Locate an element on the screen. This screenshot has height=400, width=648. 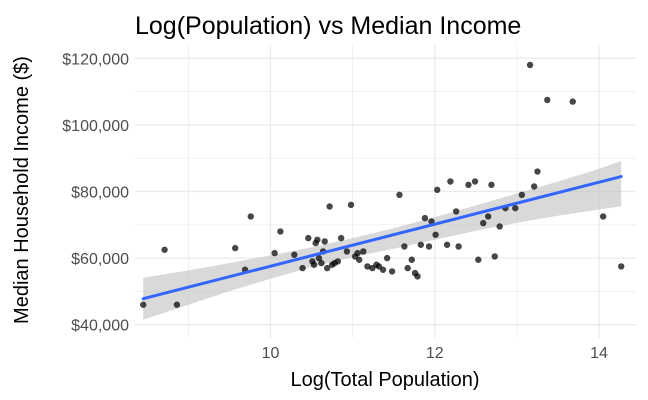
chart-title: Log(Population) vs Median Income is located at coordinates (328, 26).